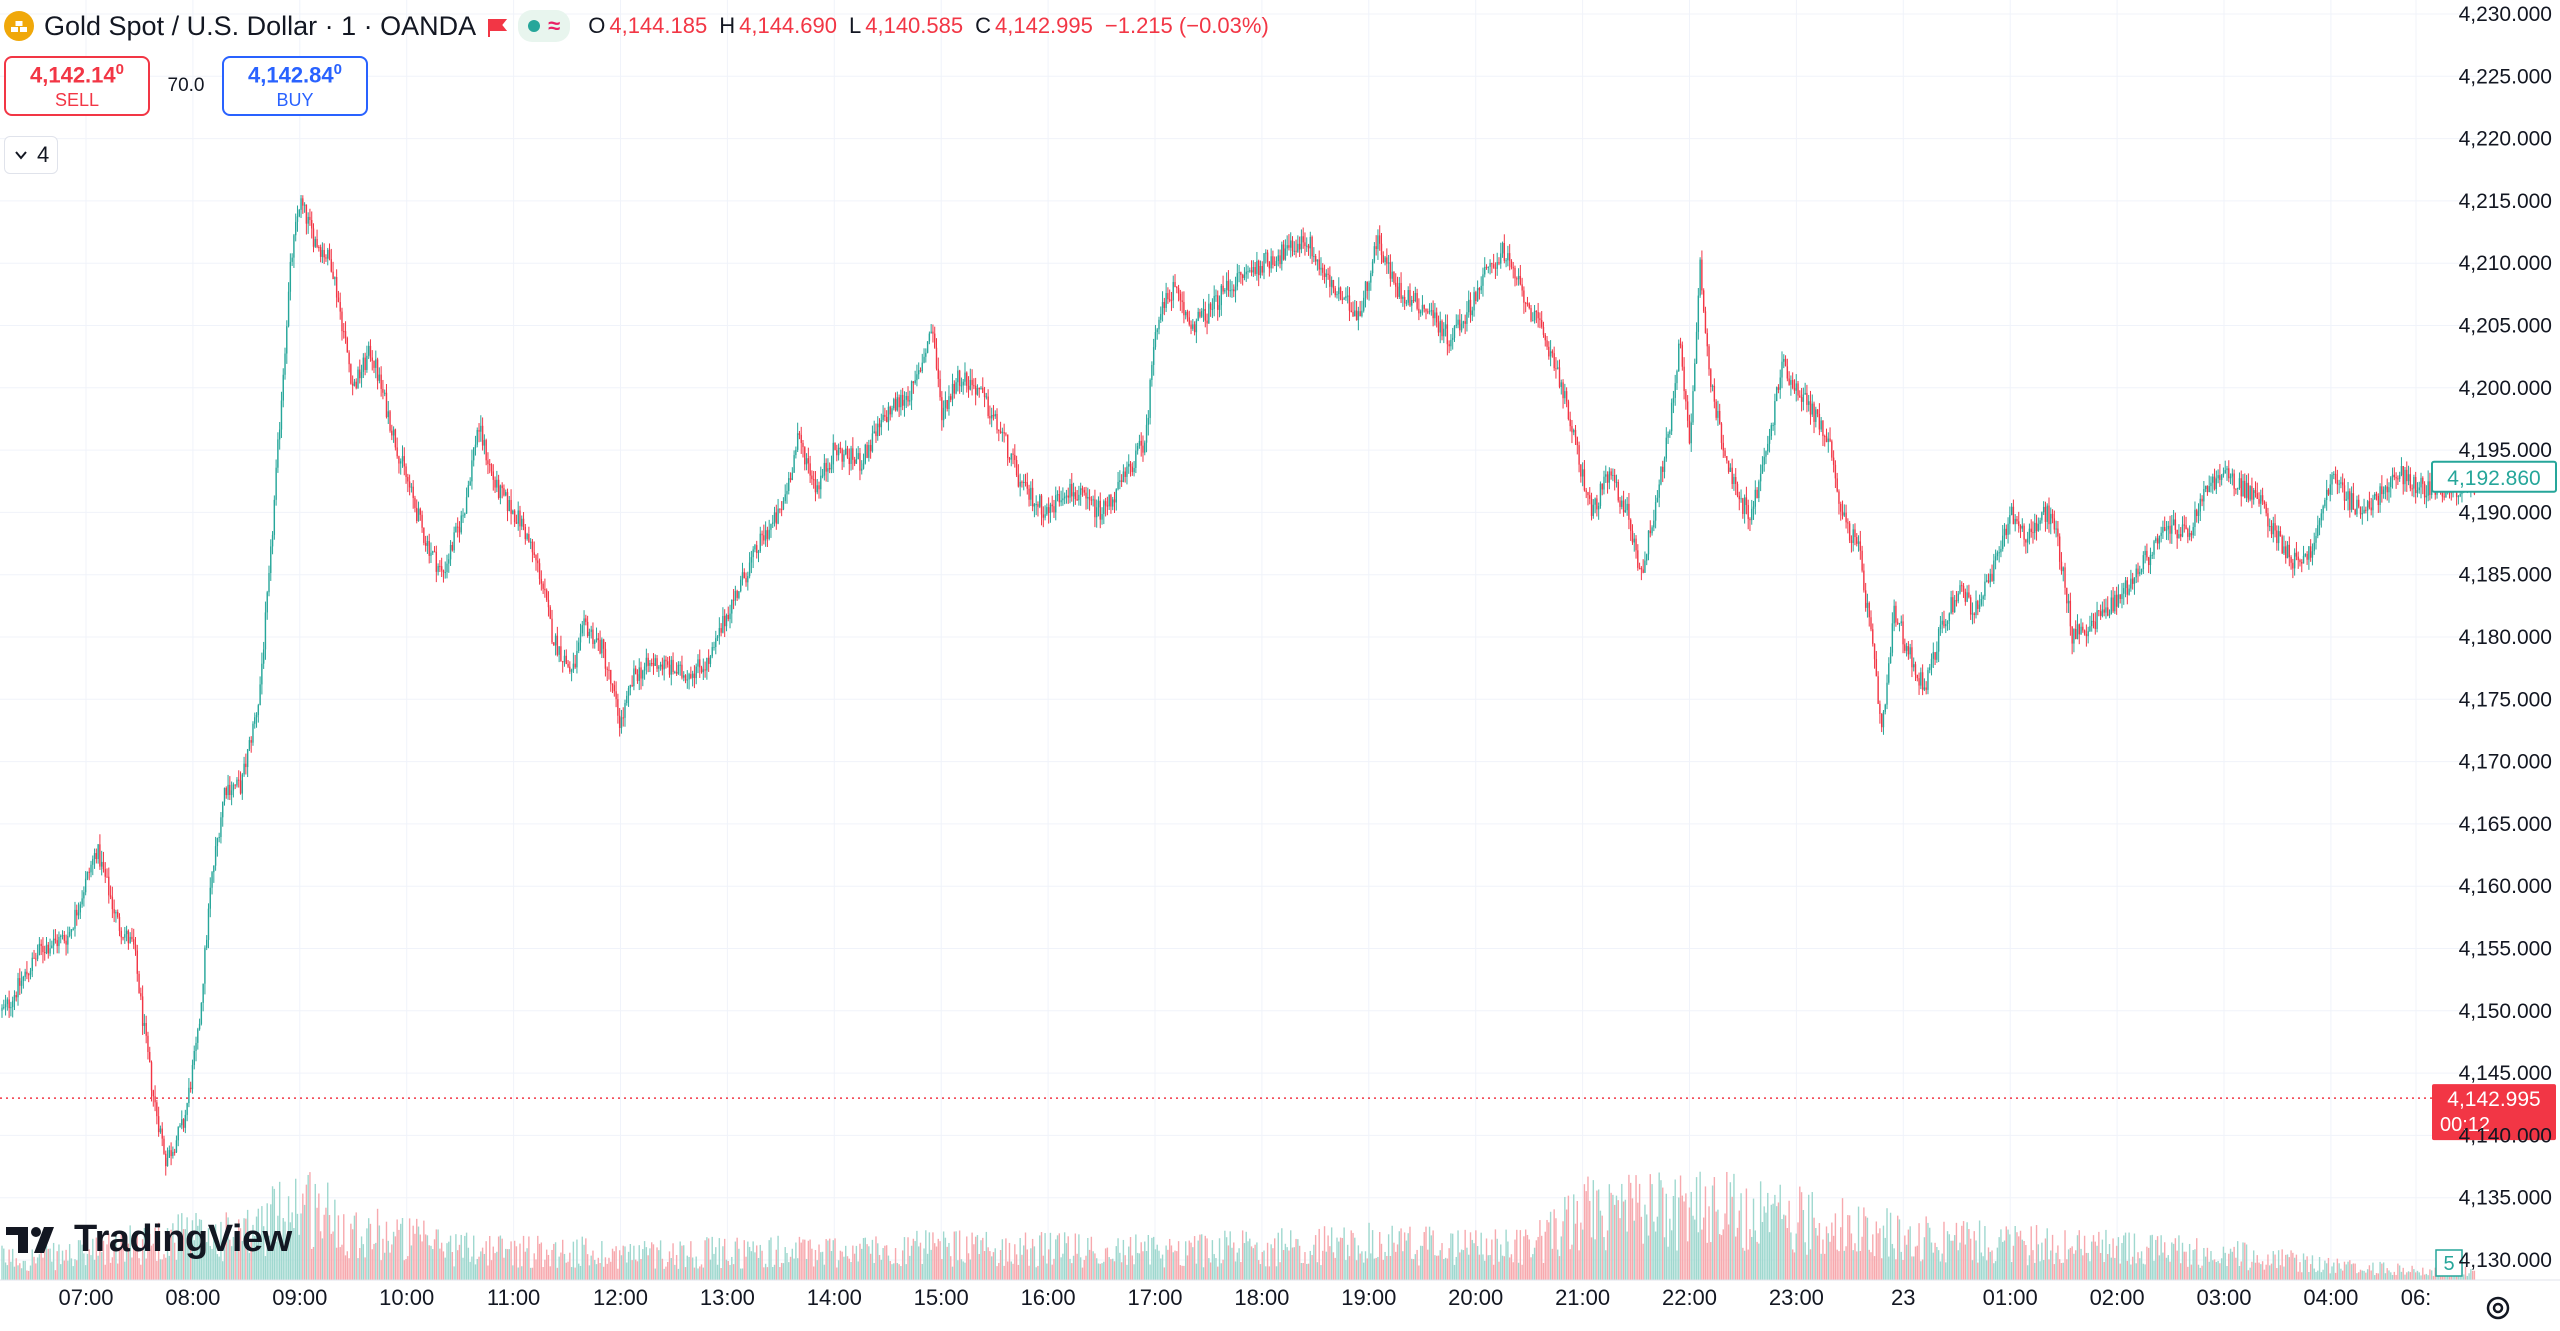 The image size is (2560, 1331). I want to click on symbol-title: Gold Spot / U.S. Dollar · 1 · OANDA, so click(260, 25).